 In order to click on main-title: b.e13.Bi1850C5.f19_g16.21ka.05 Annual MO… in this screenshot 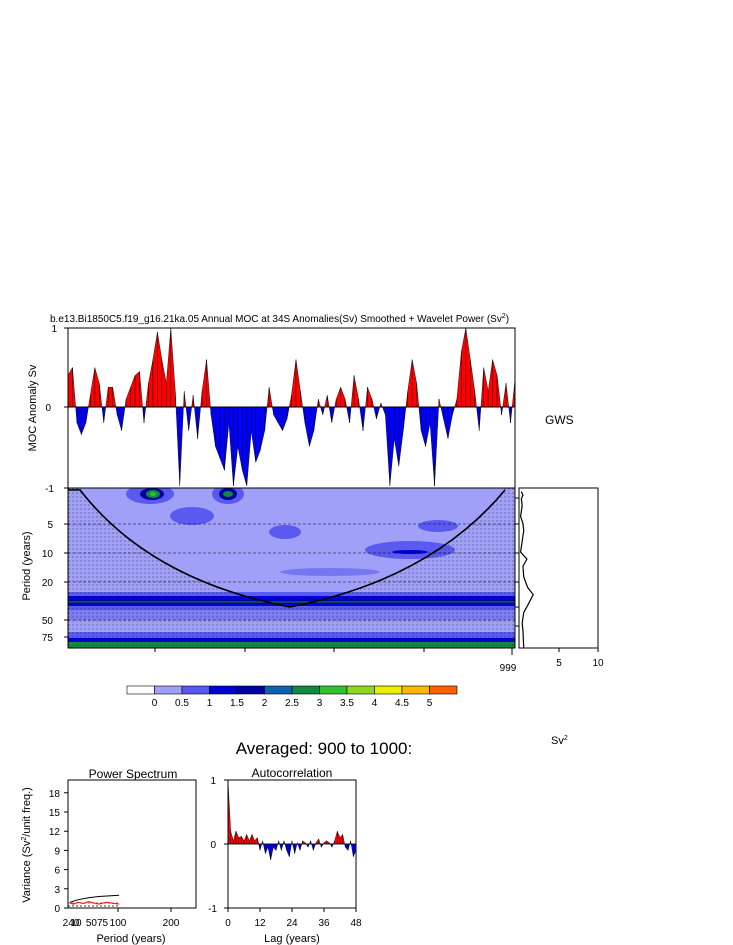, I will do `click(279, 319)`.